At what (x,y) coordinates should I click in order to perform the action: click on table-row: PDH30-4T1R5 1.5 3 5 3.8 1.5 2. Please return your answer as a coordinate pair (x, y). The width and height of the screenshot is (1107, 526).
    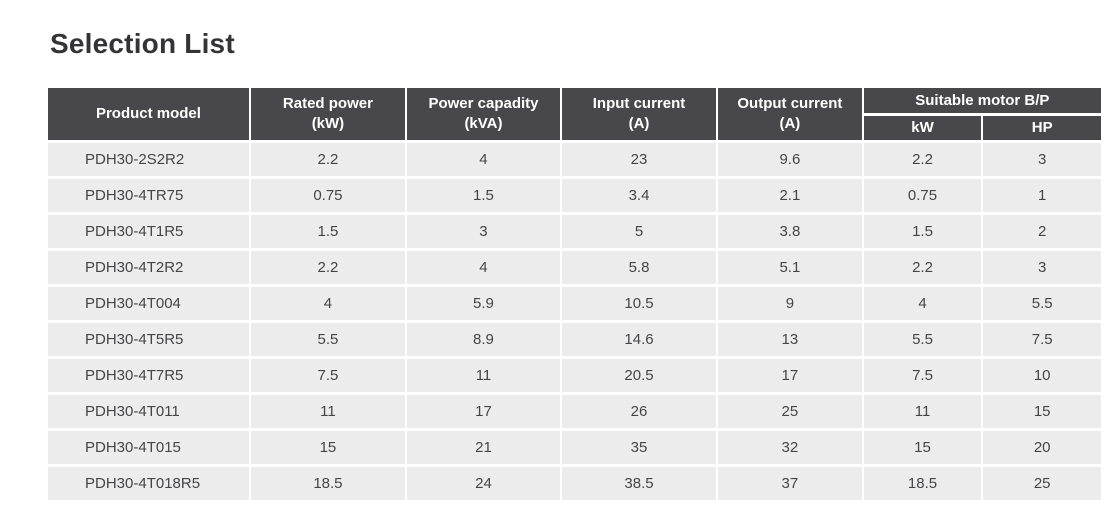
    Looking at the image, I should click on (574, 231).